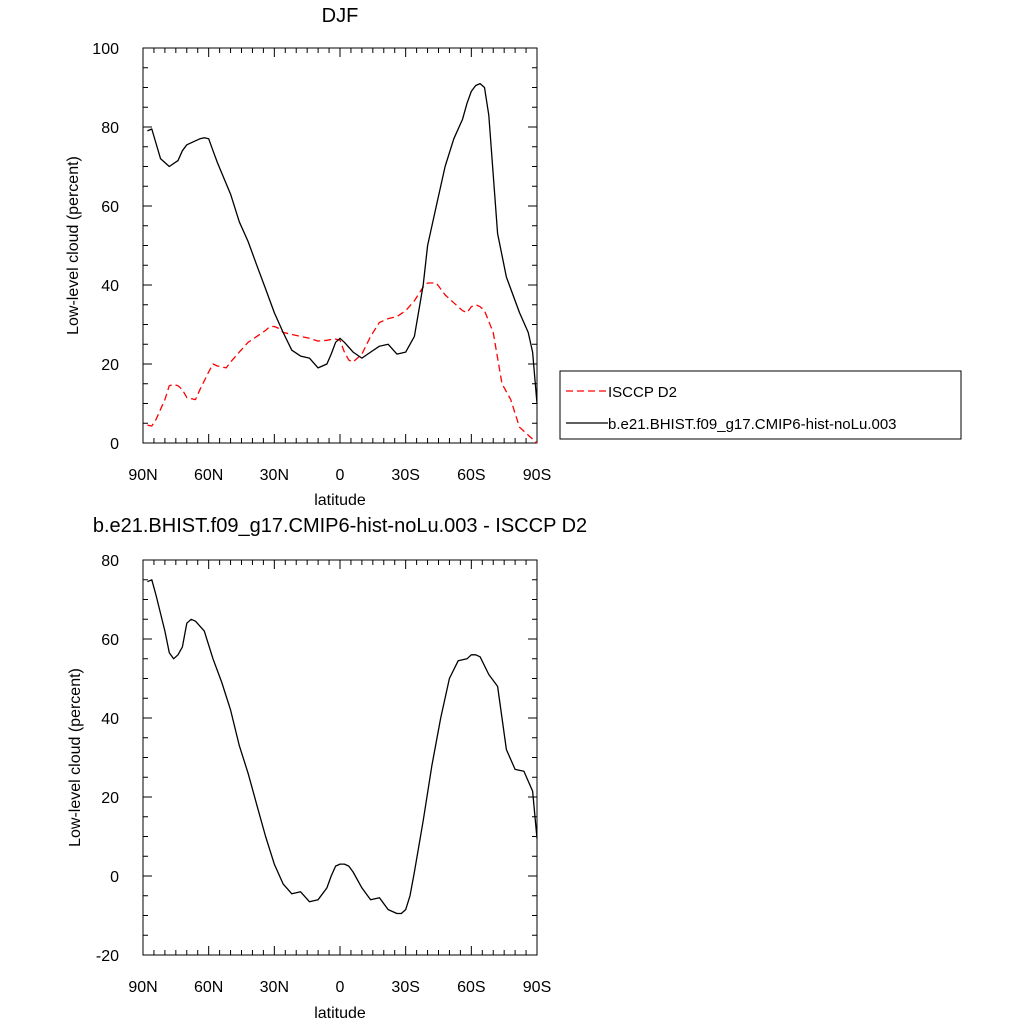 Image resolution: width=1024 pixels, height=1024 pixels. I want to click on chart-title: DJF, so click(340, 16).